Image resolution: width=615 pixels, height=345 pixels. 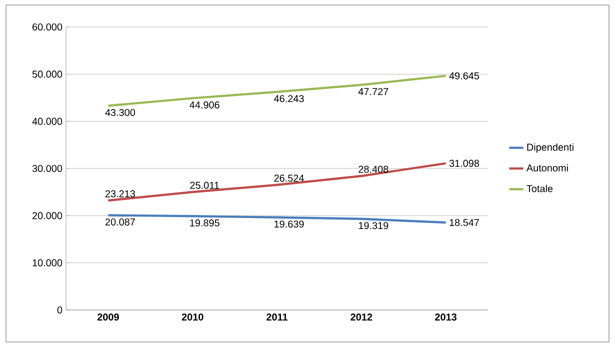 I want to click on data-label: 43.300, so click(x=120, y=112).